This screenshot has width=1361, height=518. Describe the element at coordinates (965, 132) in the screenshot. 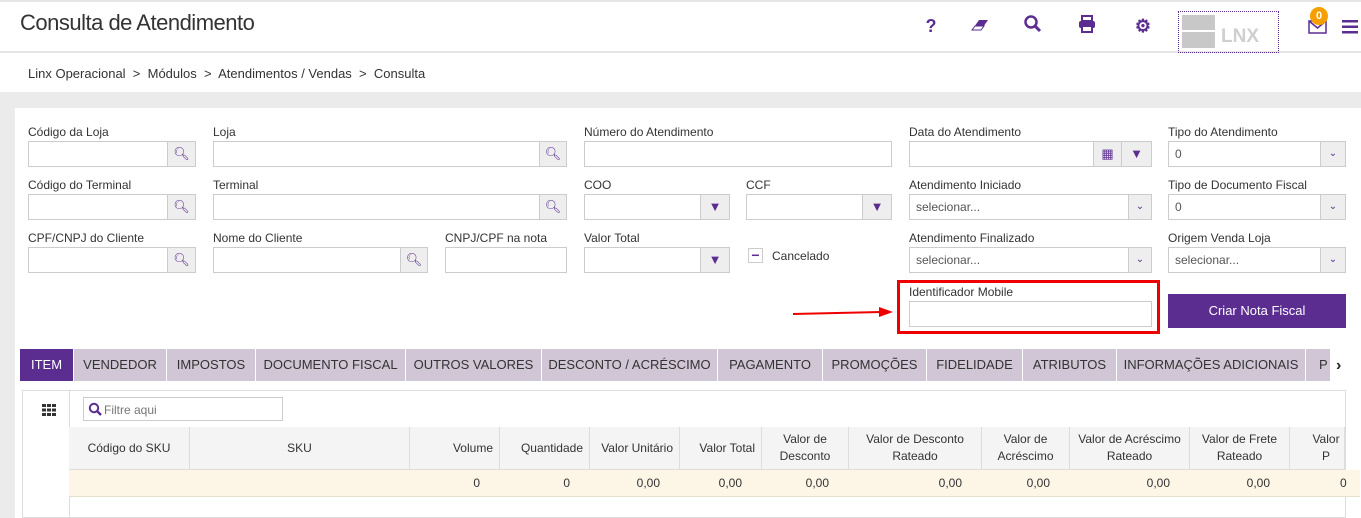

I see `data-atendimento-label: Data do Atendimento` at that location.